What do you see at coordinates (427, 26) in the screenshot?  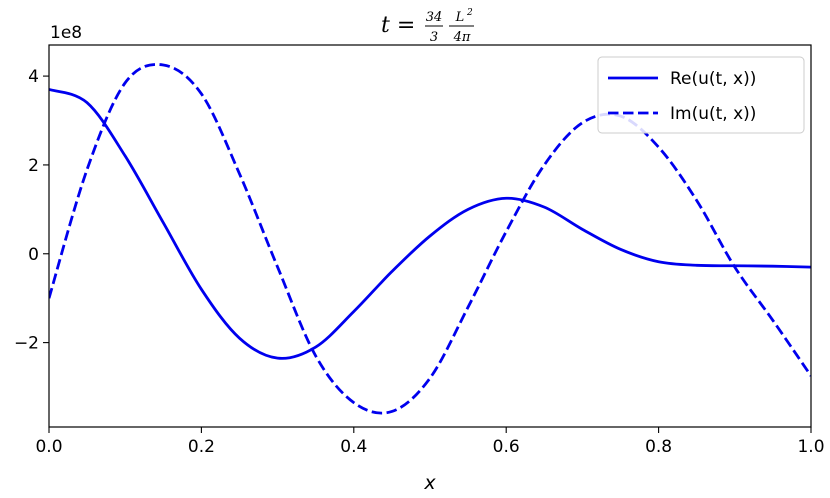 I see `chart-title: t = 34 3 L 2 4π` at bounding box center [427, 26].